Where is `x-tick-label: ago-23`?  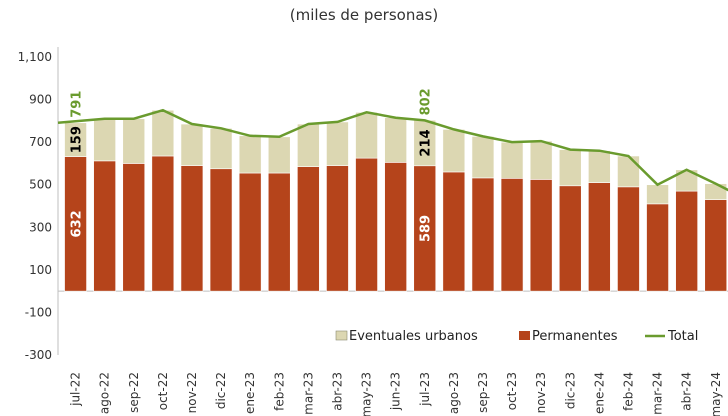
x-tick-label: ago-23 is located at coordinates (454, 393).